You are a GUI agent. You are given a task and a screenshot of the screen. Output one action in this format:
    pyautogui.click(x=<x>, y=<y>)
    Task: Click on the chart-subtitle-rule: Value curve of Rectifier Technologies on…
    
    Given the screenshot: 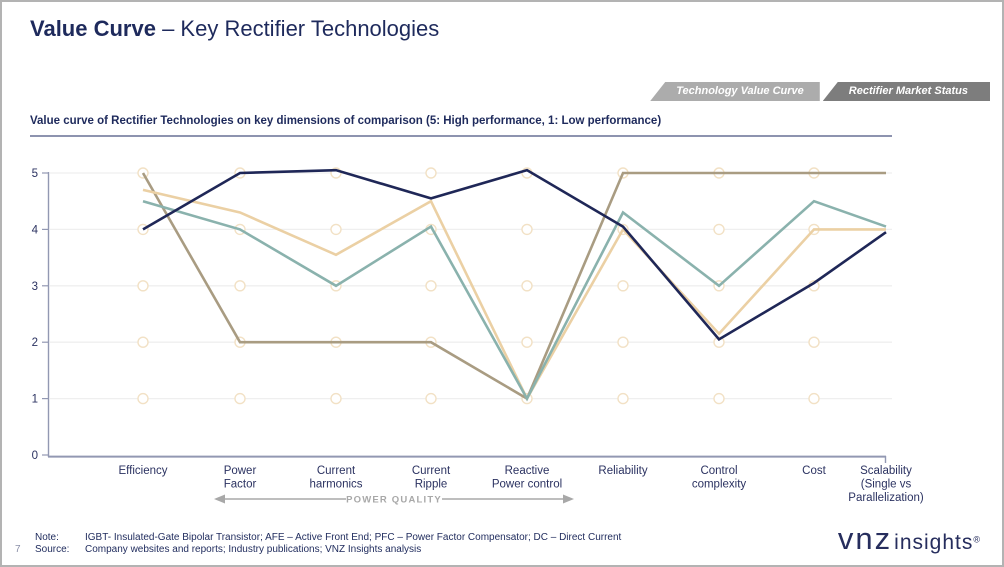 What is the action you would take?
    pyautogui.click(x=461, y=124)
    